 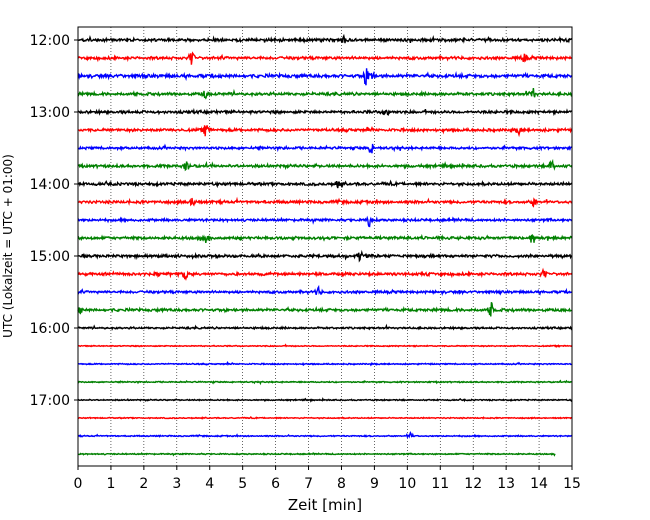 I want to click on x-tick-label: 7, so click(x=308, y=484).